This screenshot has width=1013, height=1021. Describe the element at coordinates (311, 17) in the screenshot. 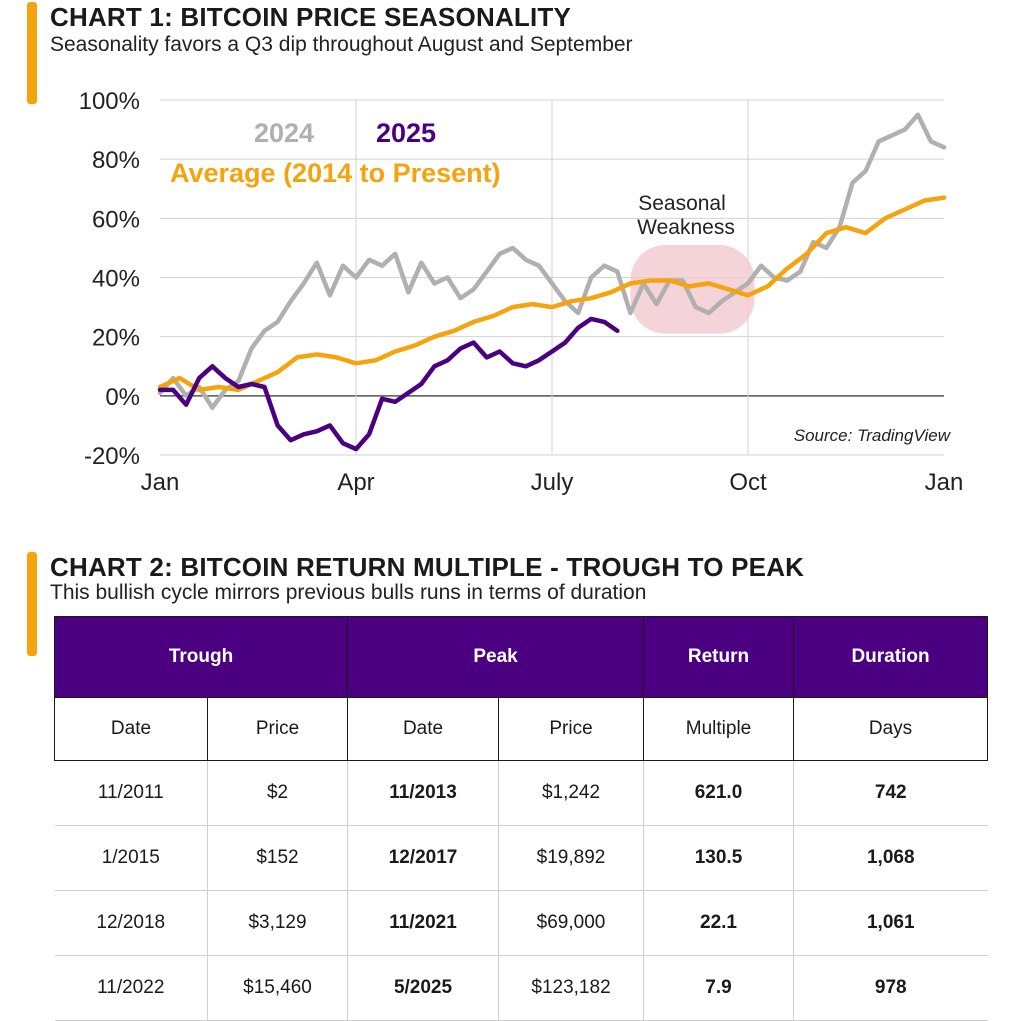

I see `chart1-title: CHART 1: BITCOIN PRICE SEASONALITY` at that location.